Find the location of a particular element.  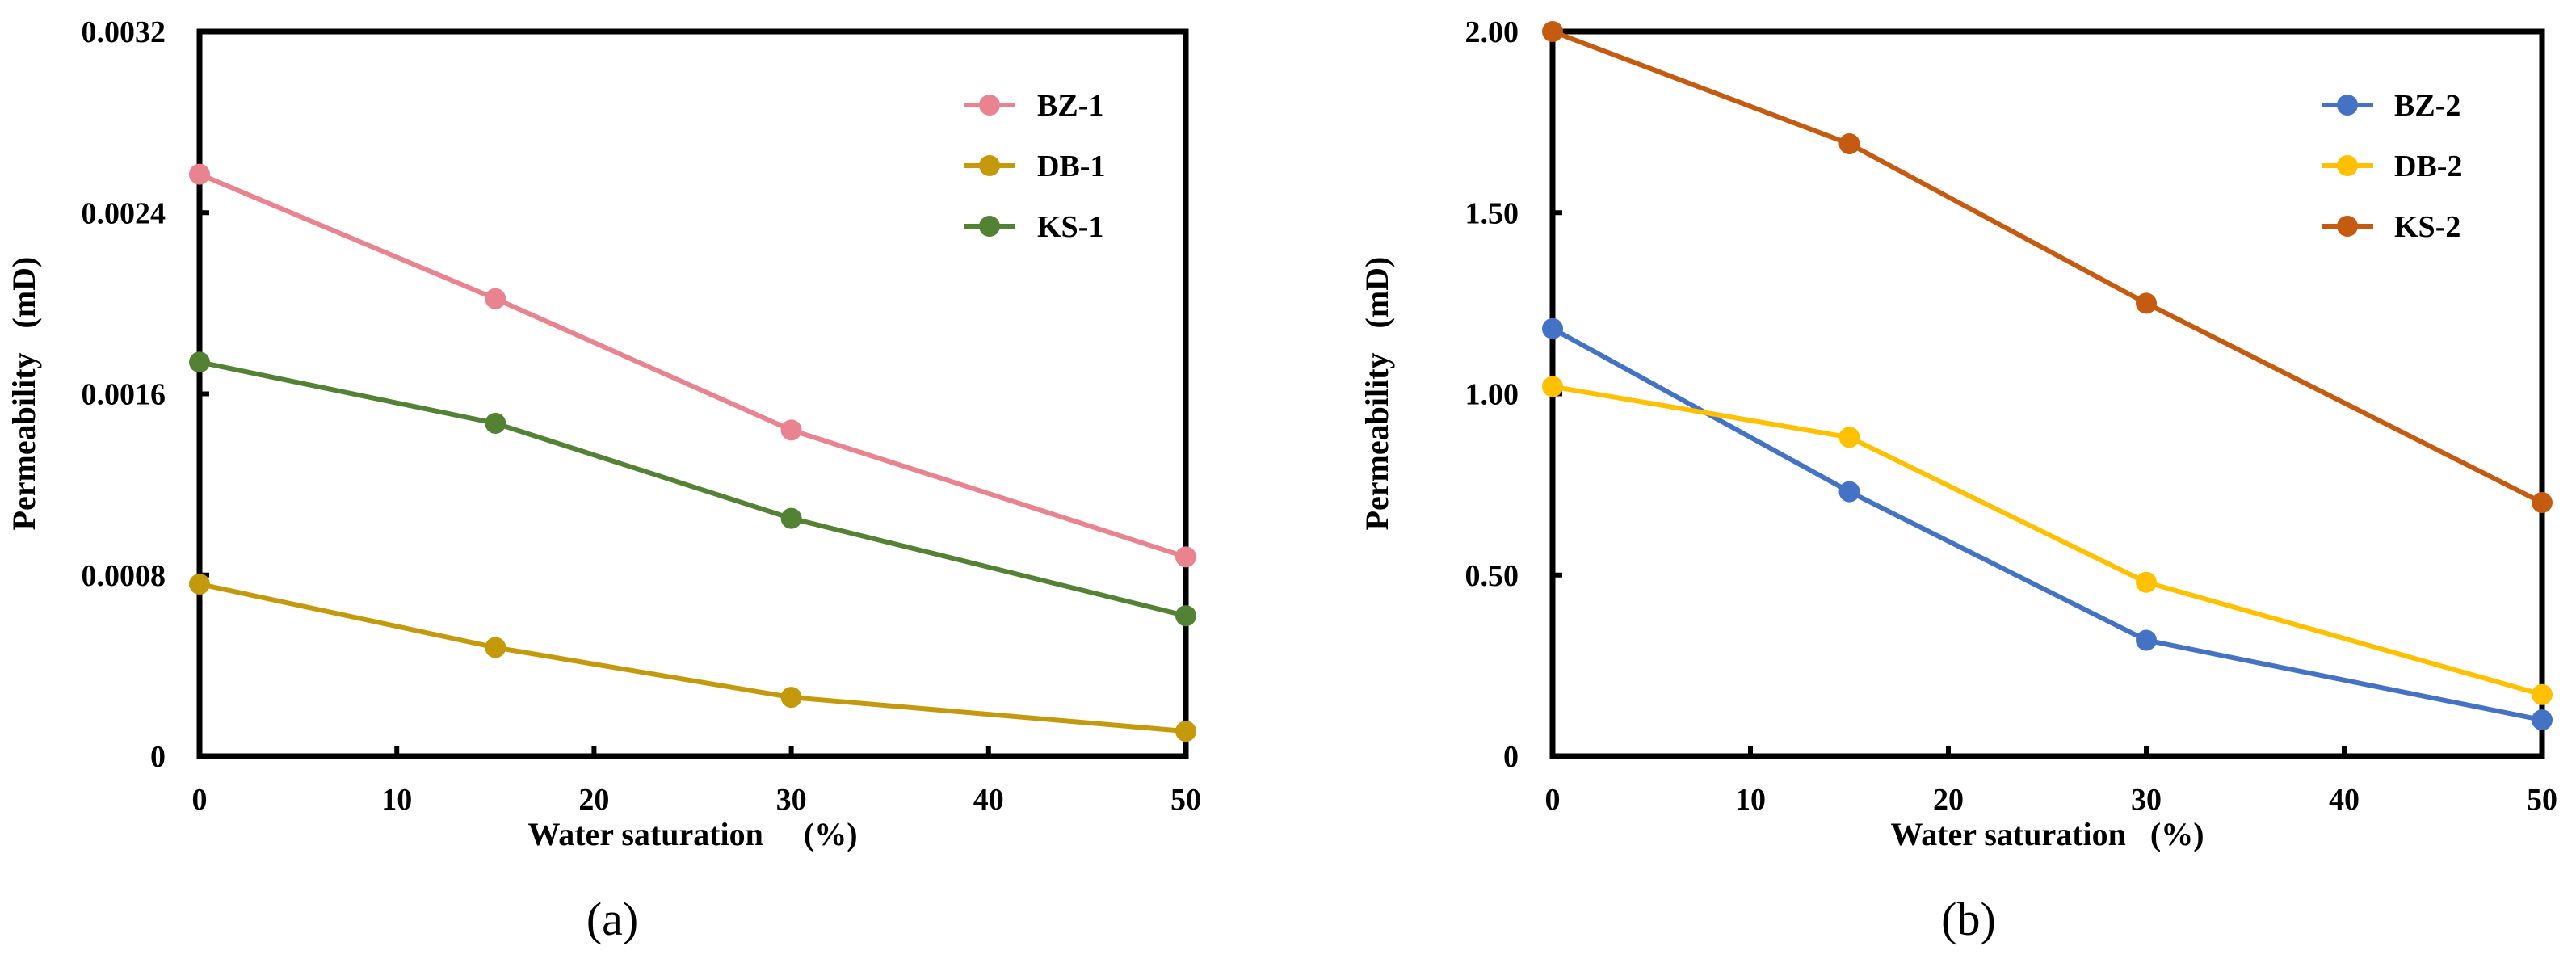

legend-label: DB-2 is located at coordinates (2428, 166).